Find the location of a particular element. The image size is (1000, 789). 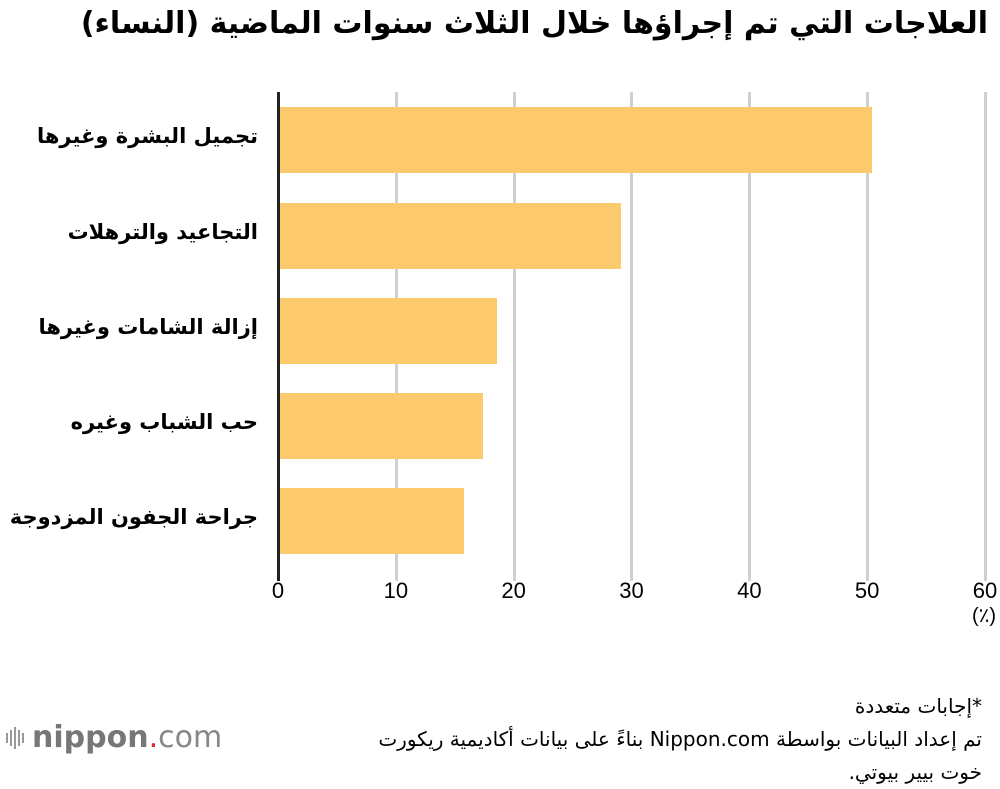

category-label: التجاعيد والترهلات is located at coordinates (162, 232).